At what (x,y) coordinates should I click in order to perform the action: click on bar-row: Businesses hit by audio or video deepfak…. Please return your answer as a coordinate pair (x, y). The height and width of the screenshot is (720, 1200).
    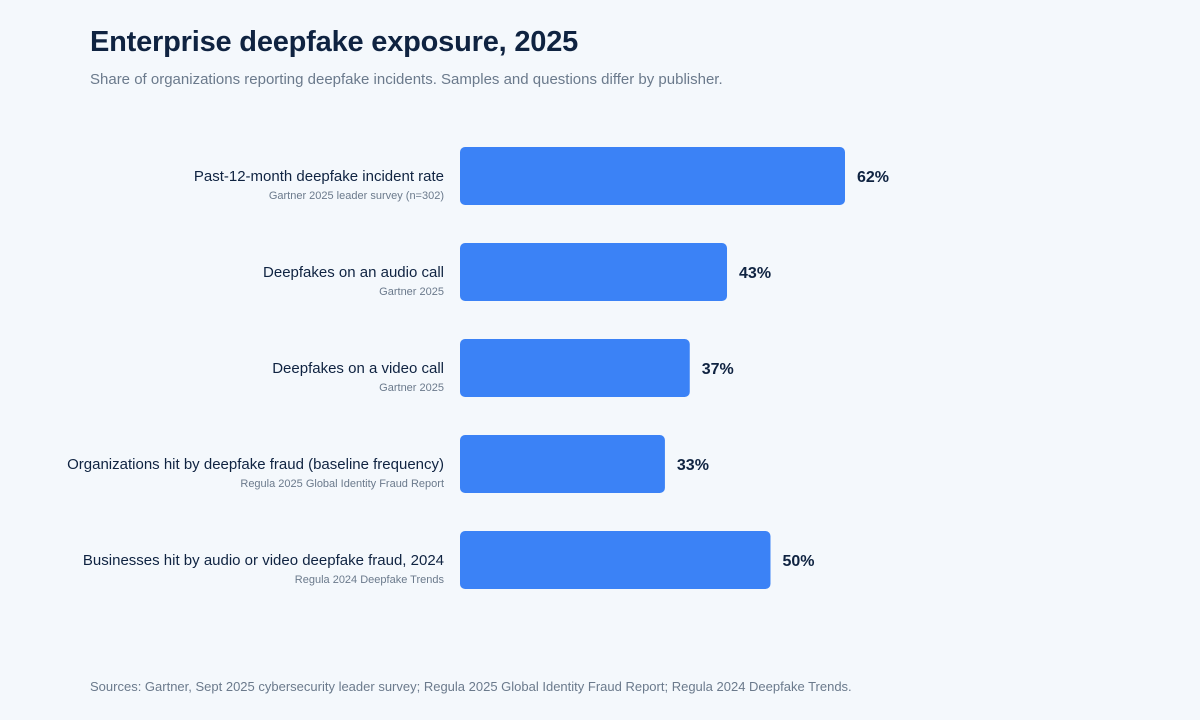
    Looking at the image, I should click on (449, 560).